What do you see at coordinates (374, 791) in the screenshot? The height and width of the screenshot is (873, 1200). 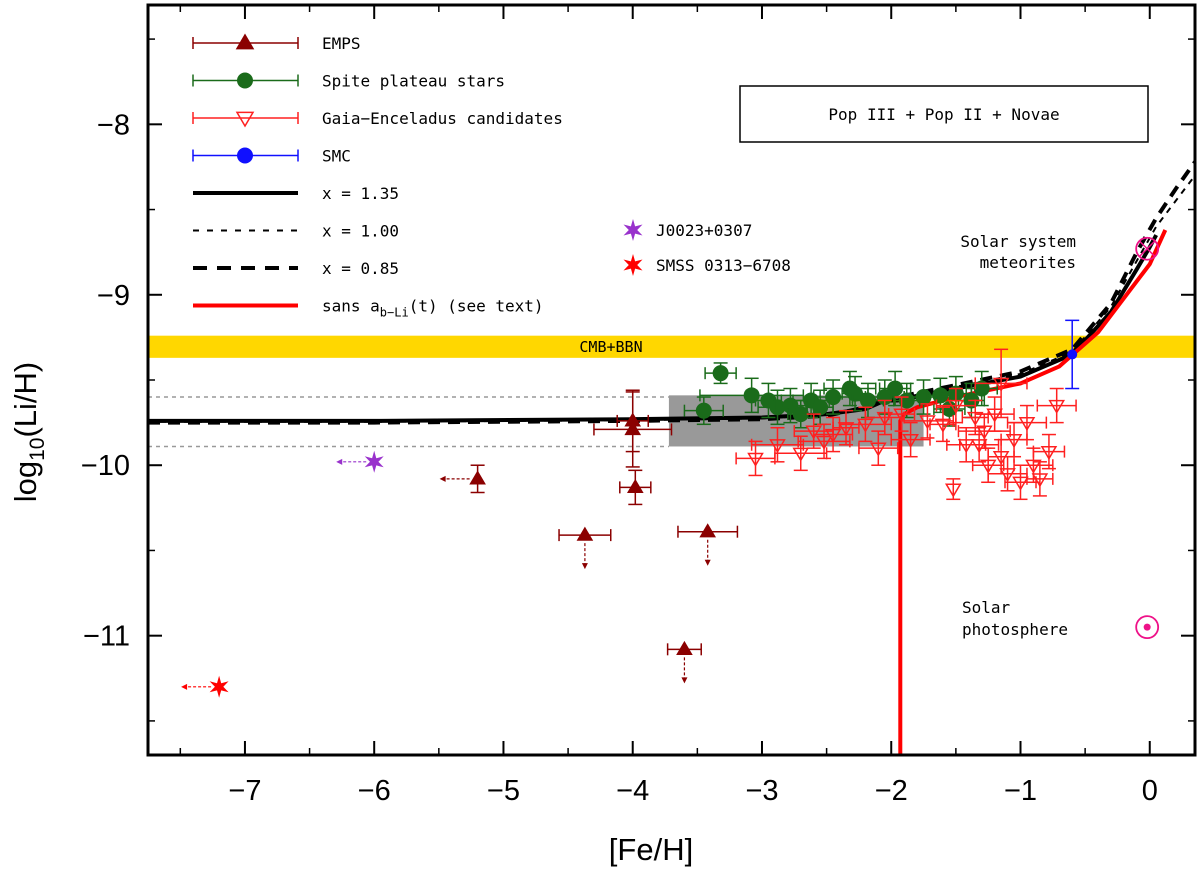 I see `x-tick-label-1: −6` at bounding box center [374, 791].